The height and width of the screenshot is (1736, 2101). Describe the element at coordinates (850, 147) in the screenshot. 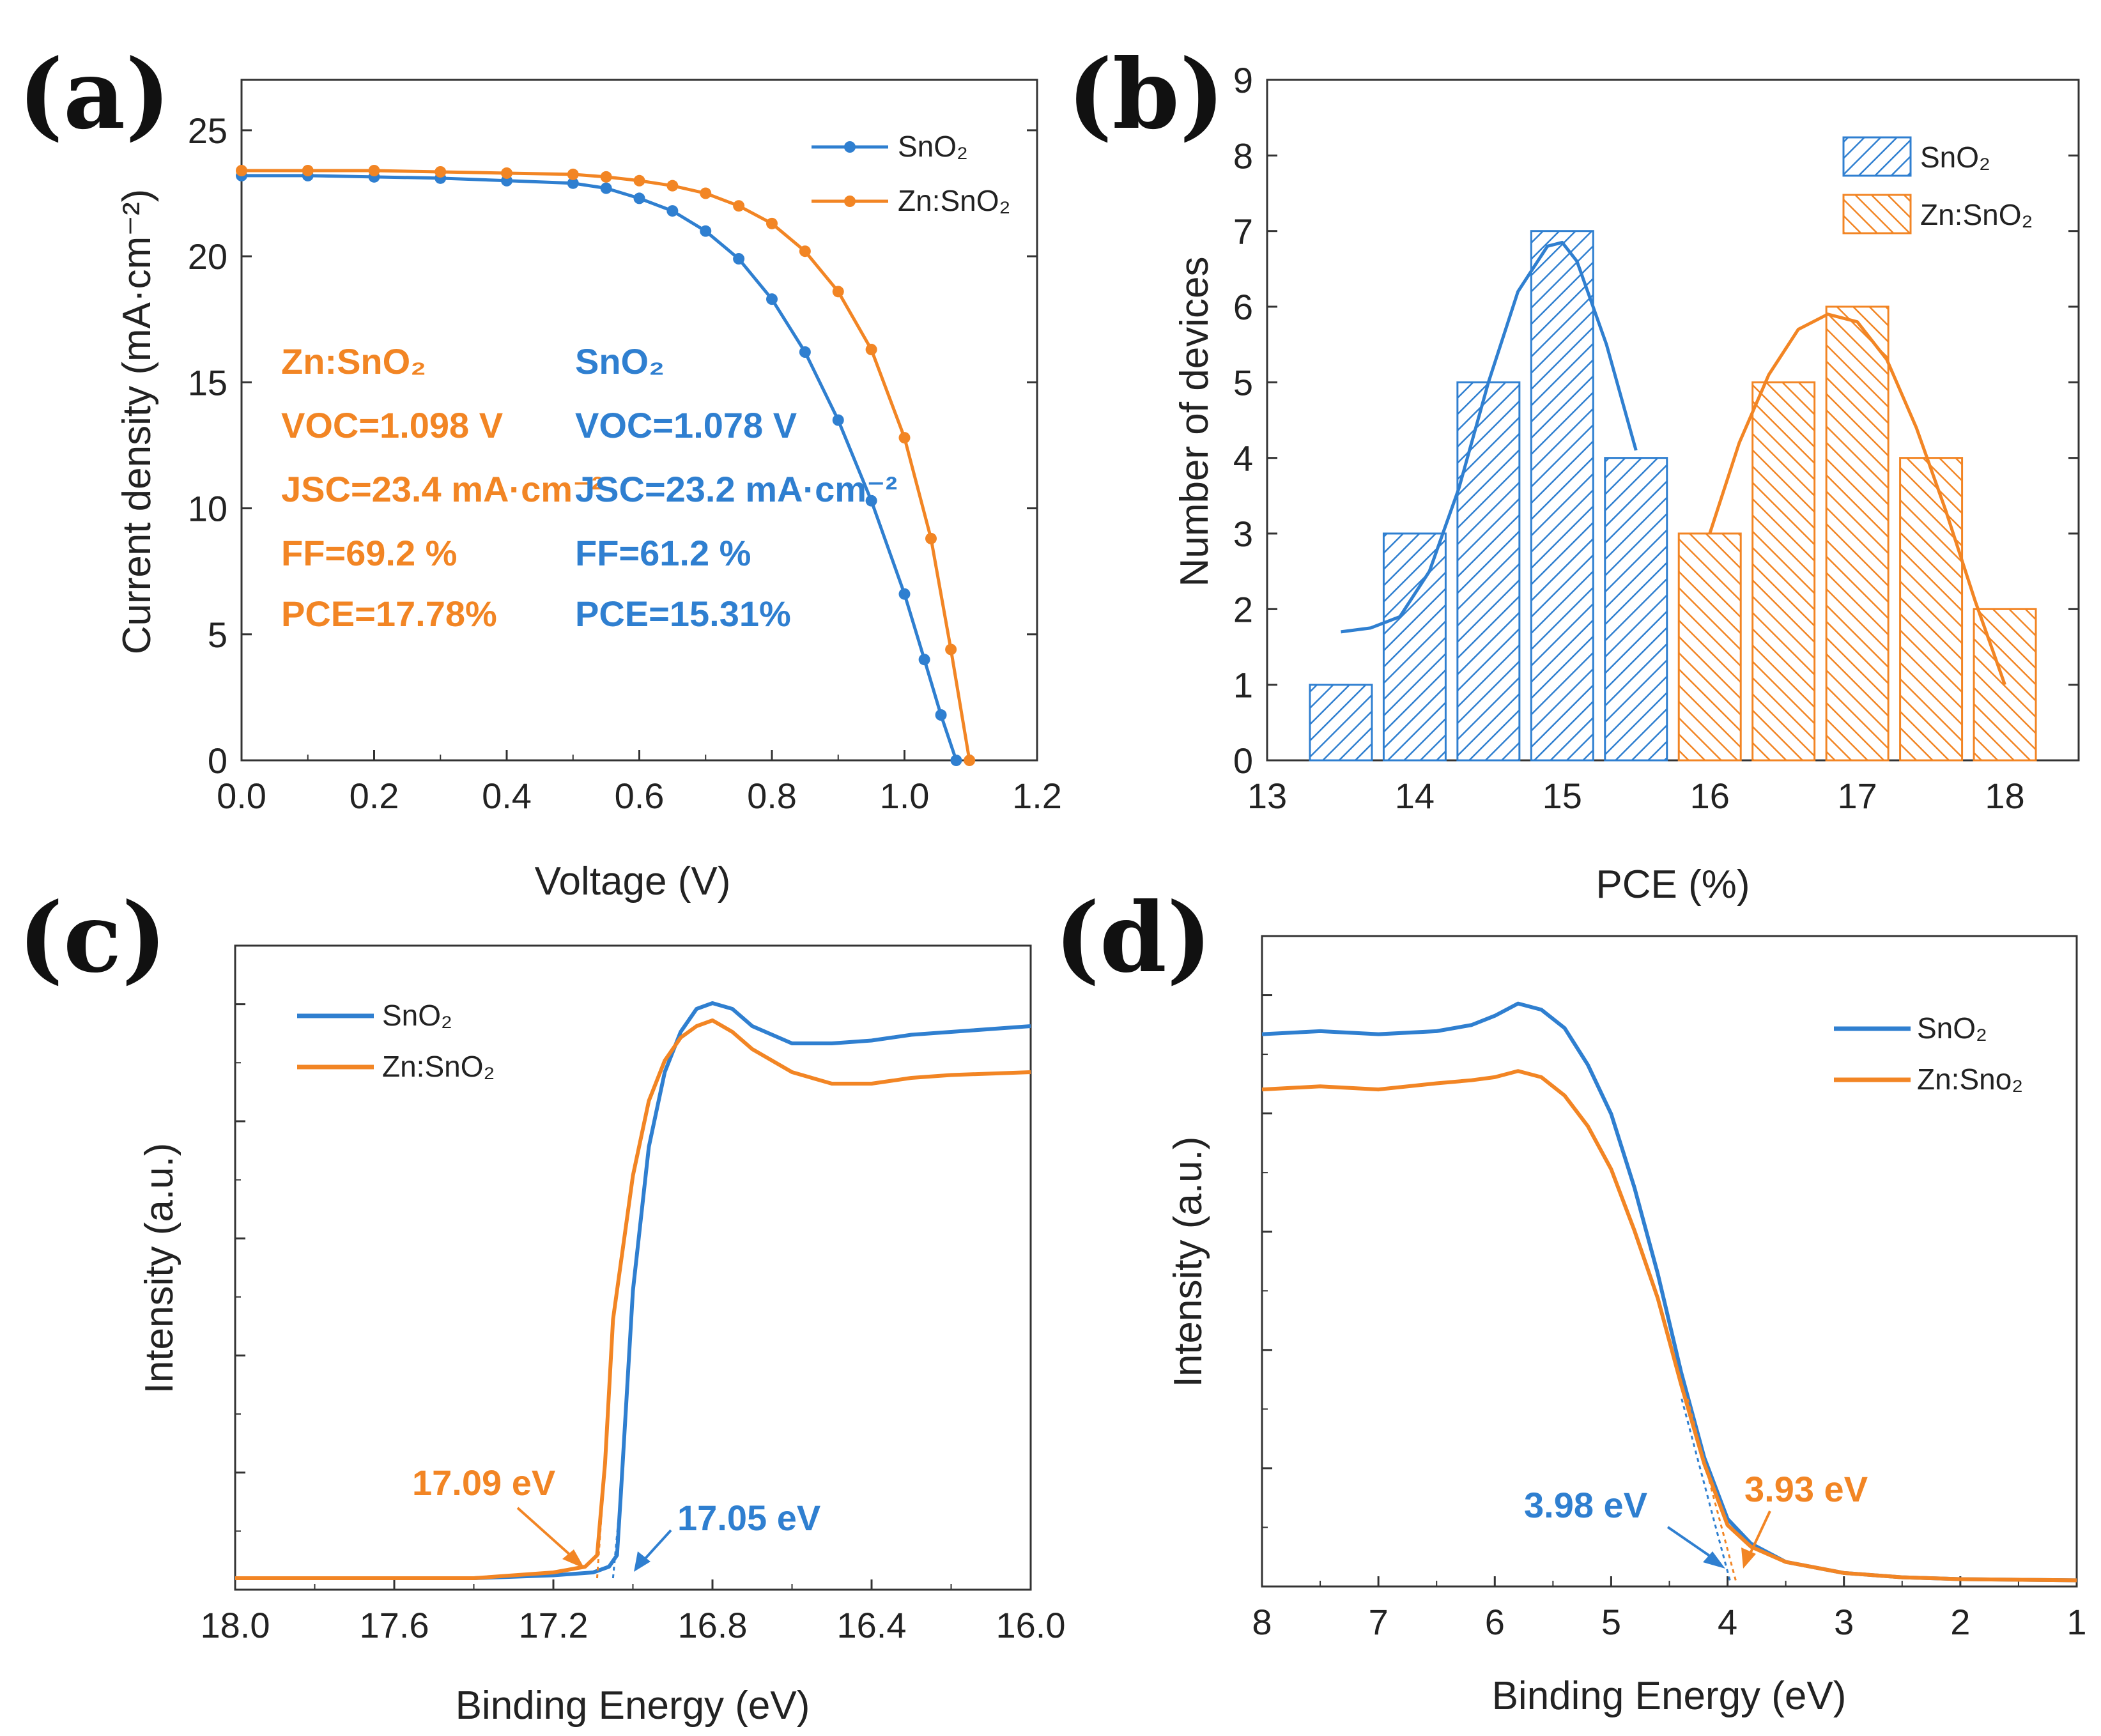

I see `legend-a-sno2-marker` at that location.